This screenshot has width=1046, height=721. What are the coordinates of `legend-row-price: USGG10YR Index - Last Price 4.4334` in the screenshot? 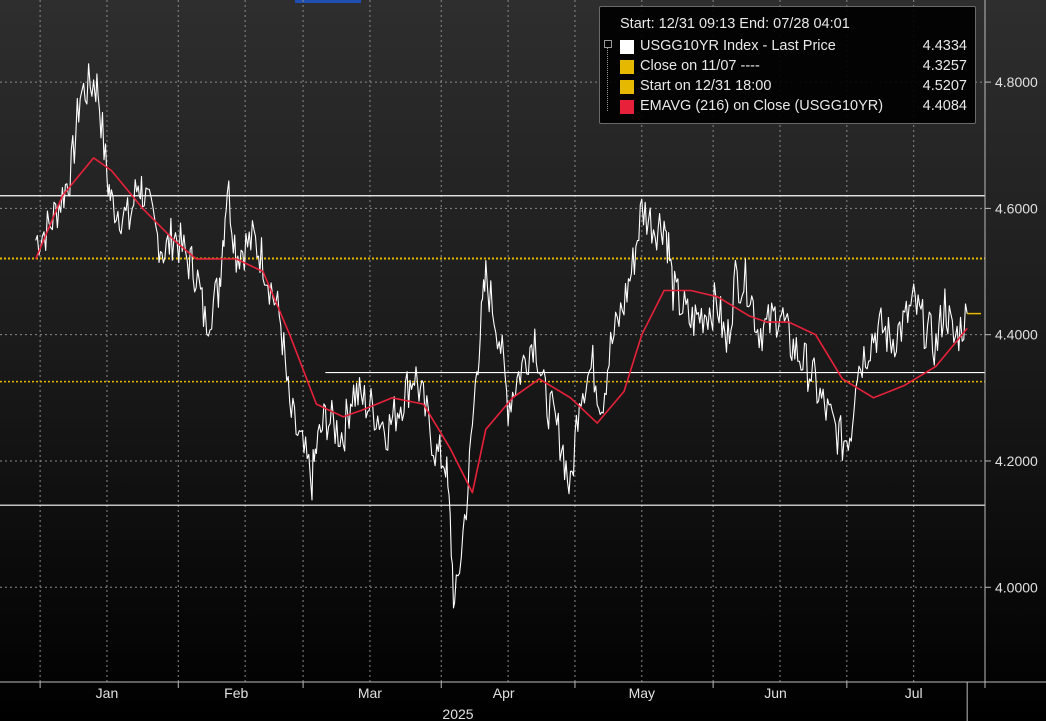 It's located at (793, 46).